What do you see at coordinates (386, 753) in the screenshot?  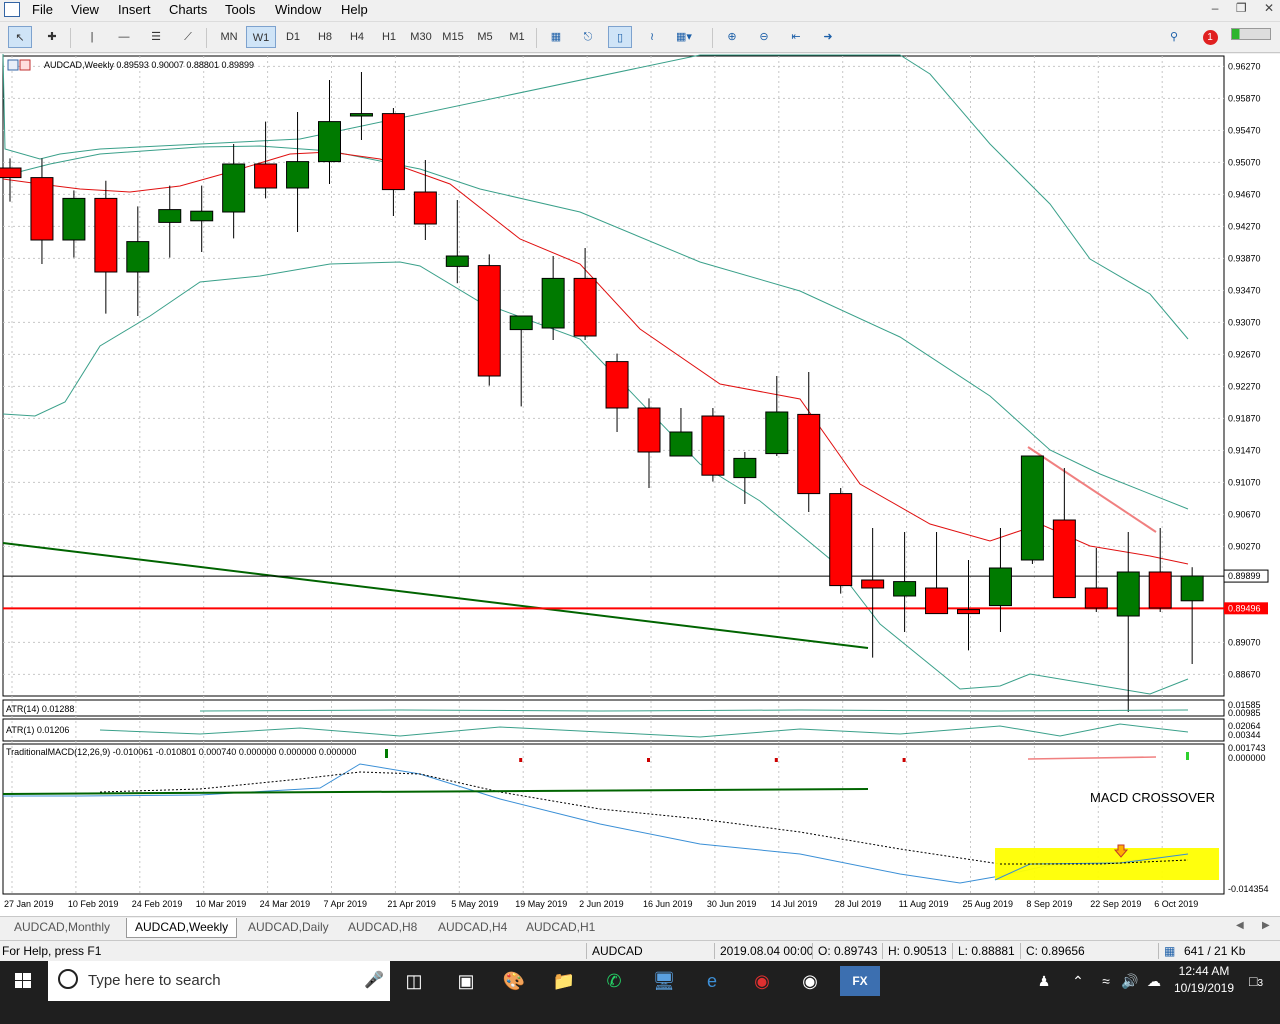 I see `macd-histogram-bar` at bounding box center [386, 753].